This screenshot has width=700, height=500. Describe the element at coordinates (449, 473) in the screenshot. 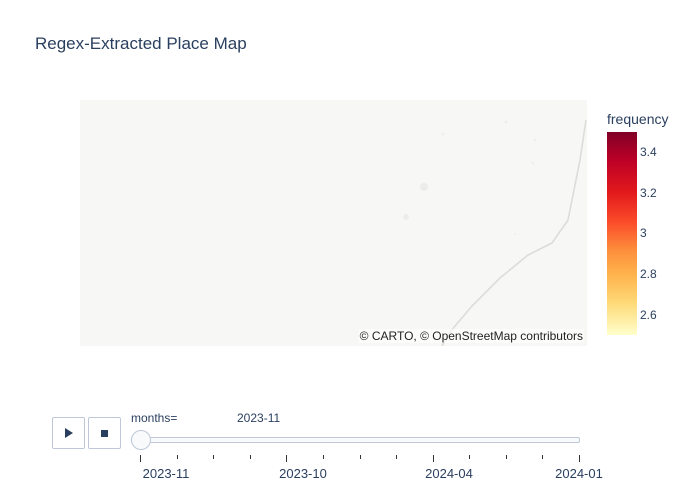

I see `slider-step-label: 2024-04` at that location.